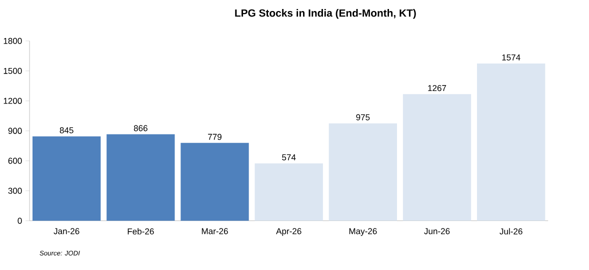 This screenshot has height=270, width=589. Describe the element at coordinates (15, 131) in the screenshot. I see `y-tick-label: 900` at that location.